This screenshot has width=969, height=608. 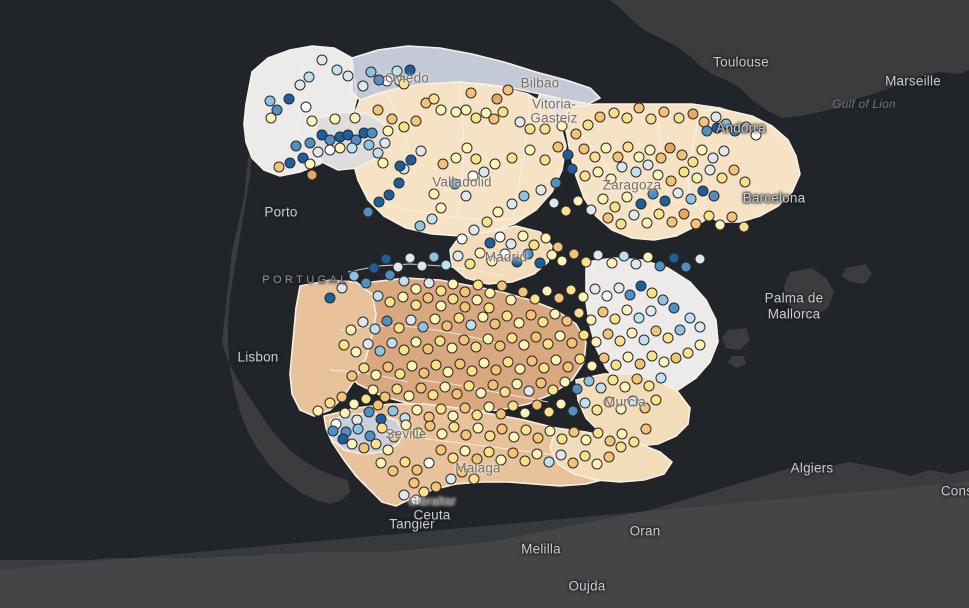 I want to click on region-extremadura, so click(x=333, y=348).